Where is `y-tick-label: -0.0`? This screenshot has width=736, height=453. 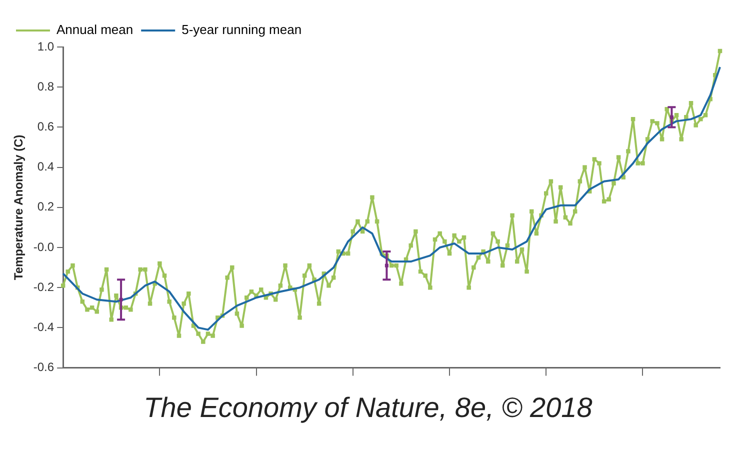 y-tick-label: -0.0 is located at coordinates (43, 247).